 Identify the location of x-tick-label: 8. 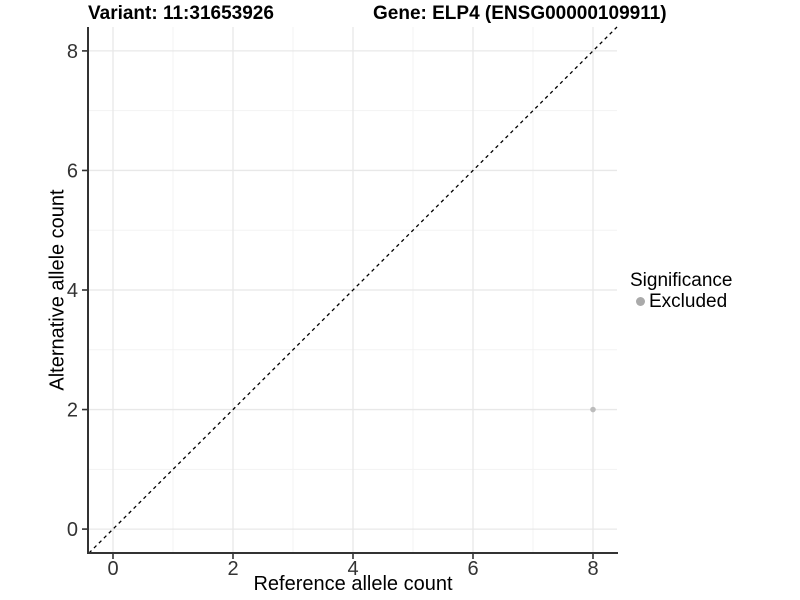
(592, 569).